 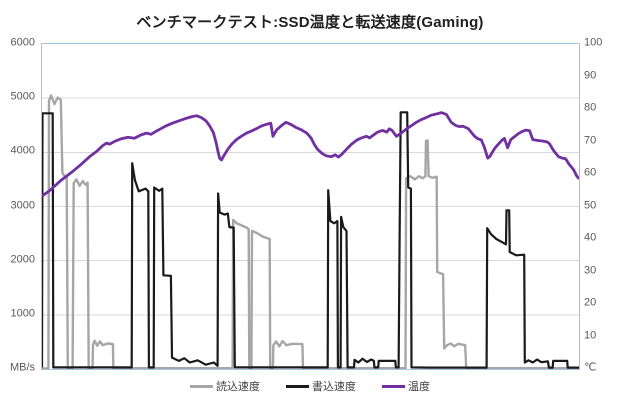 What do you see at coordinates (22, 96) in the screenshot?
I see `y-left-tick-label: 5000` at bounding box center [22, 96].